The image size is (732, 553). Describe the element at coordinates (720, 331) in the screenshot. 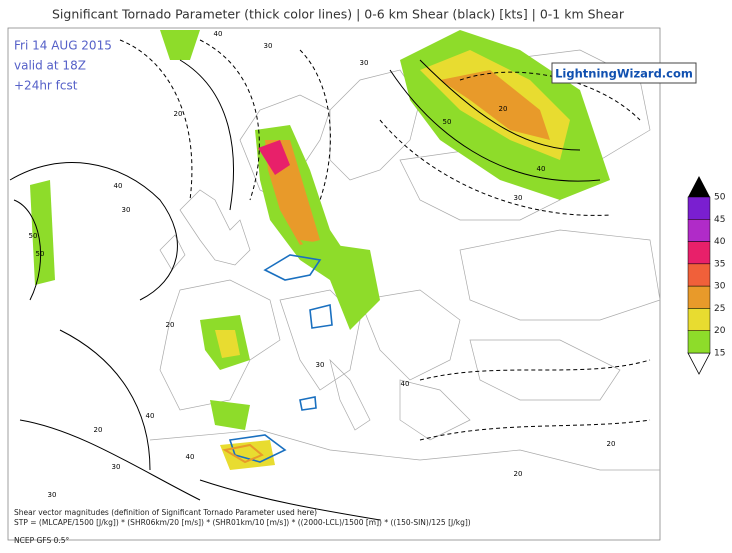

I see `colorbar-tick-label: 20` at that location.